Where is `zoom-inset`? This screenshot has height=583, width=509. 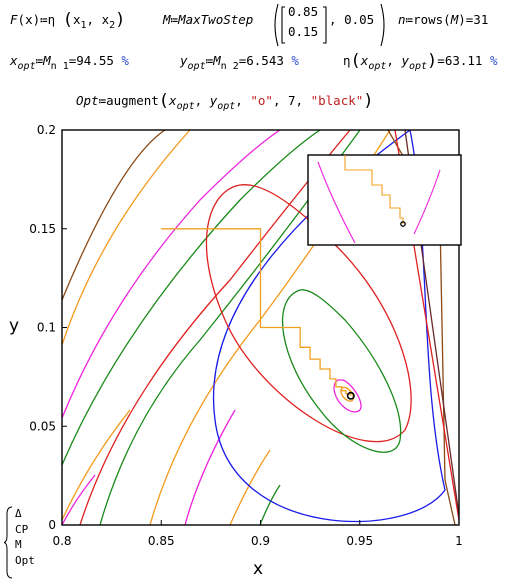
zoom-inset is located at coordinates (384, 200).